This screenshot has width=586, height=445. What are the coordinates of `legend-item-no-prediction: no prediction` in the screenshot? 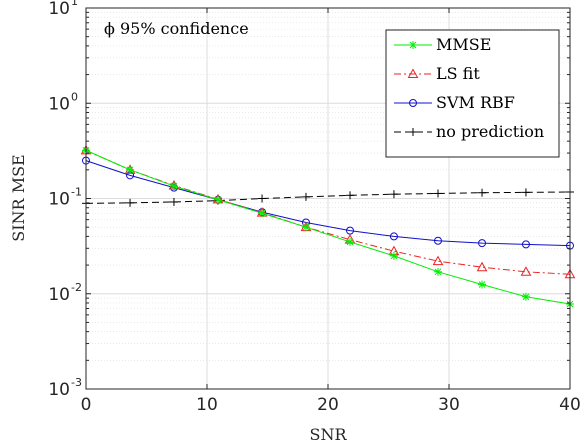 It's located at (469, 131).